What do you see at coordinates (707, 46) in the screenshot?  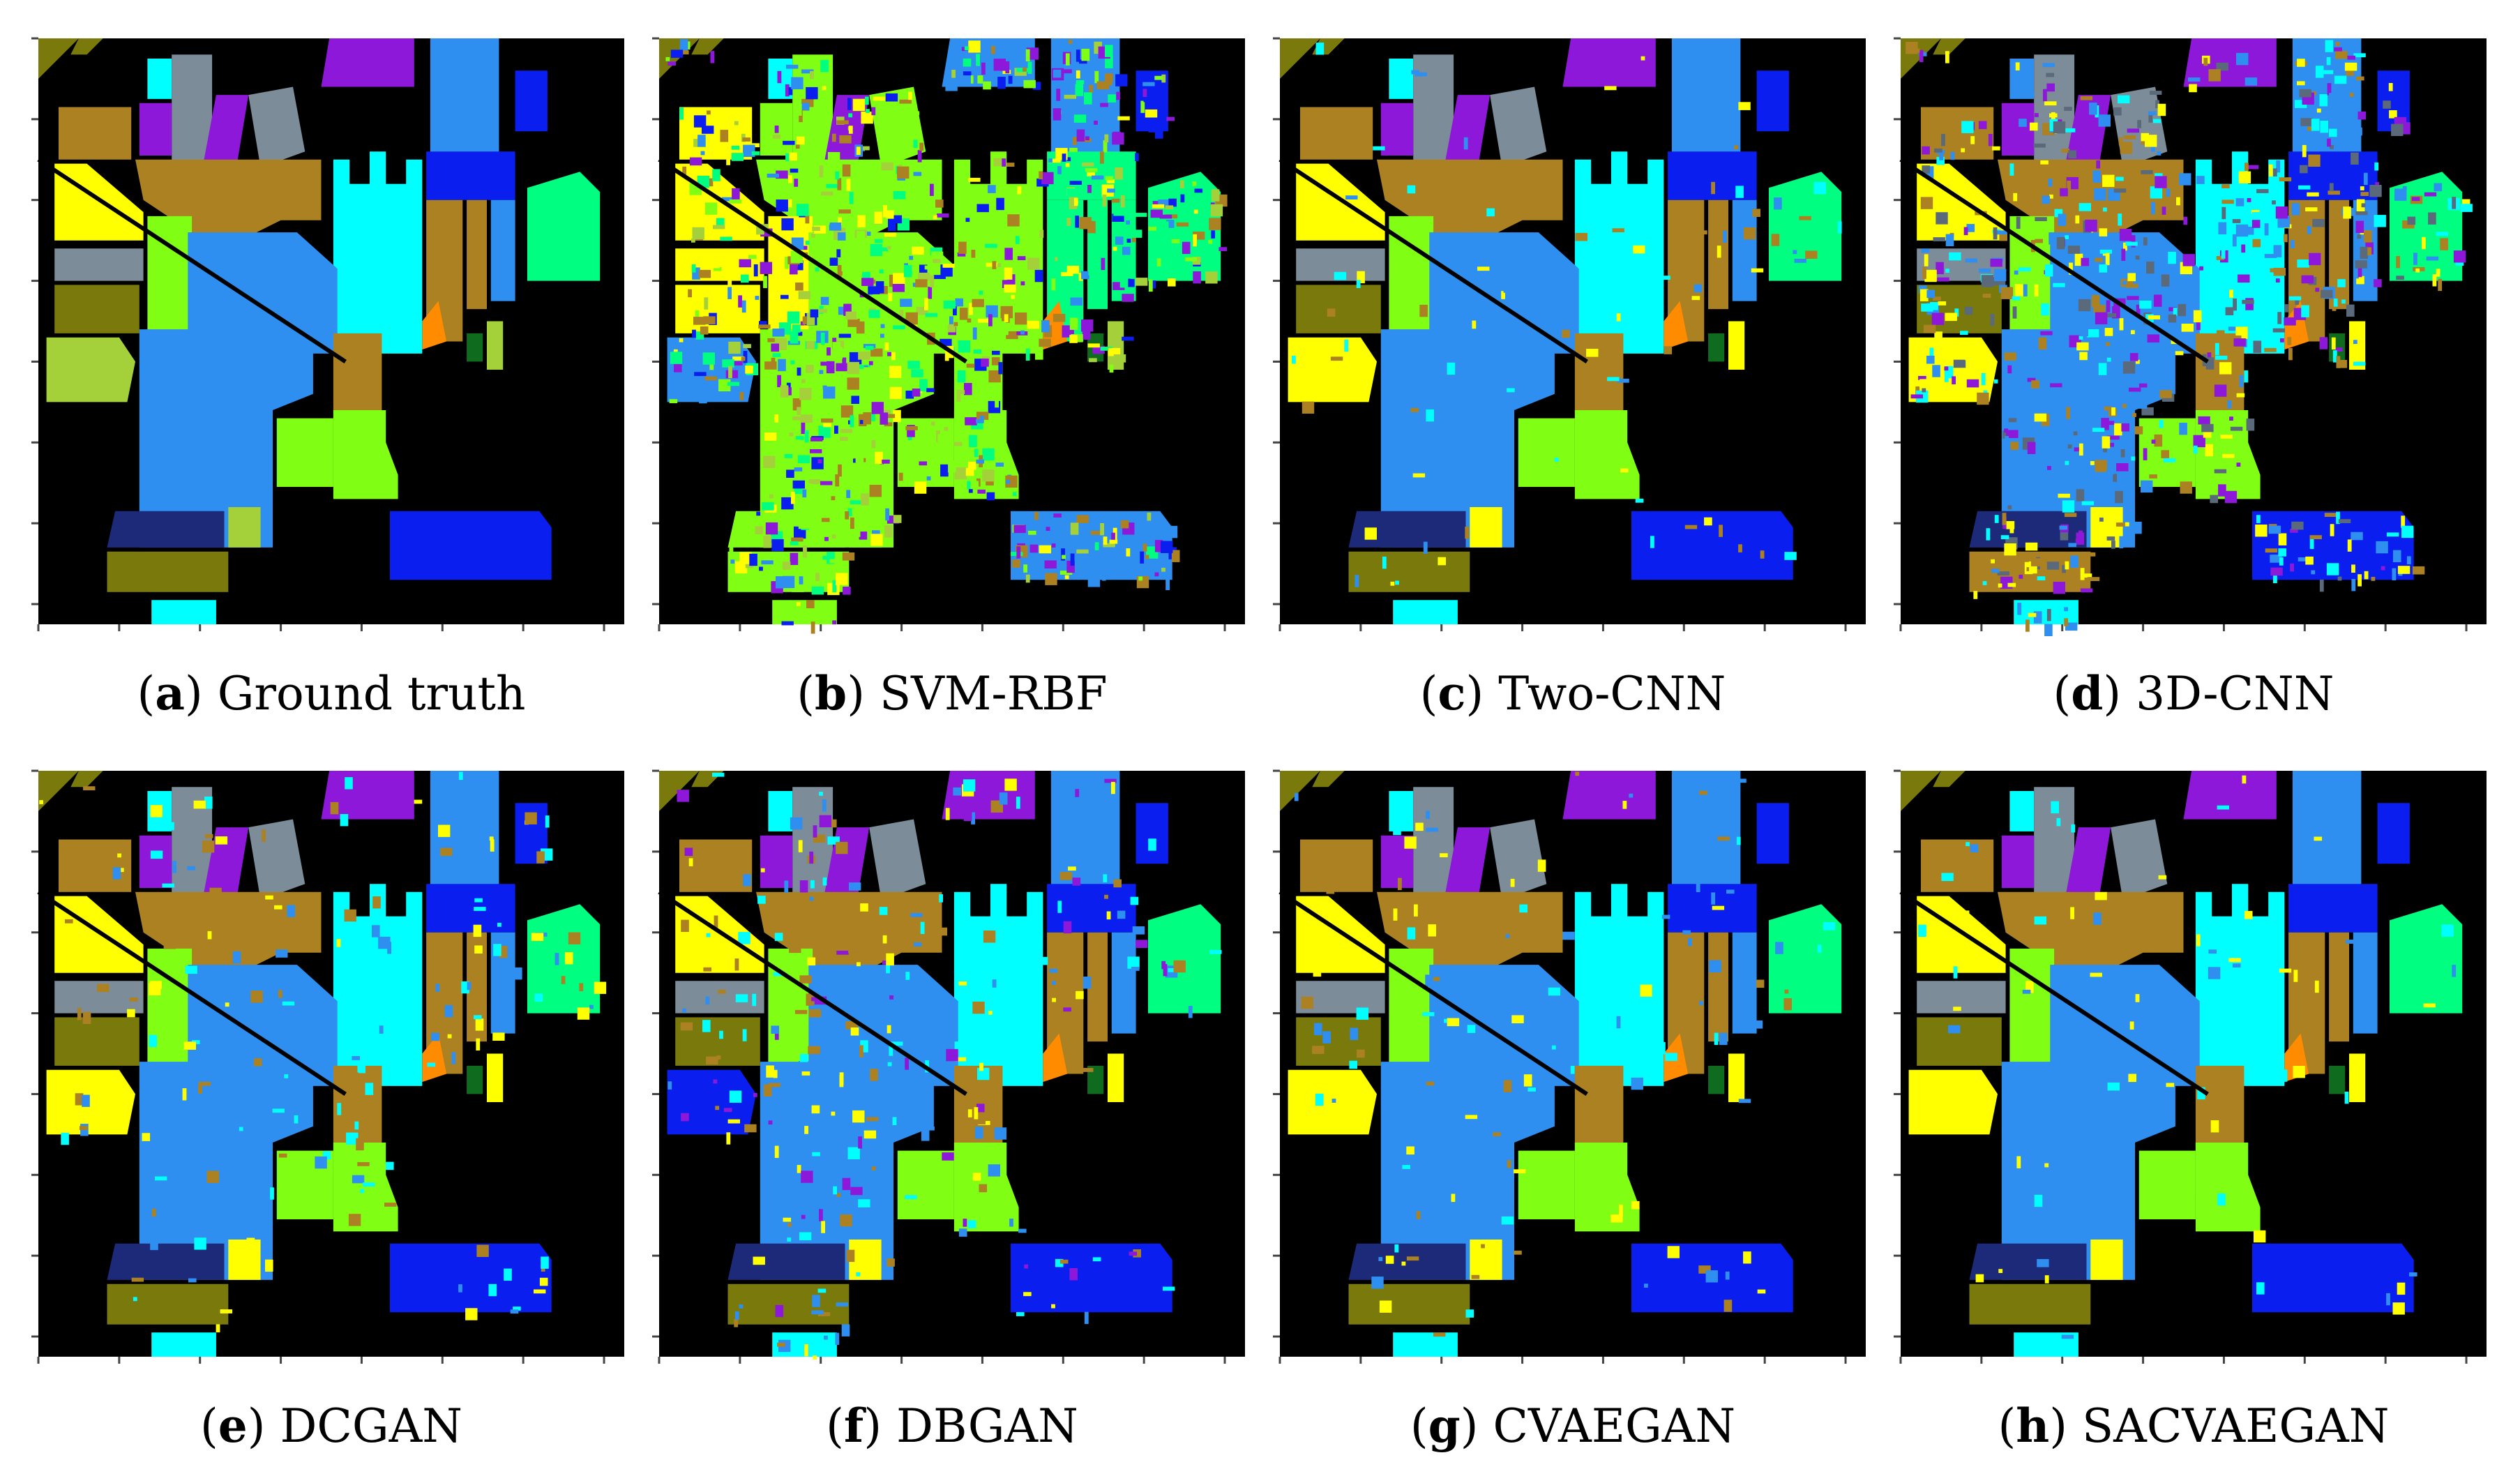 I see `region-olive-top` at bounding box center [707, 46].